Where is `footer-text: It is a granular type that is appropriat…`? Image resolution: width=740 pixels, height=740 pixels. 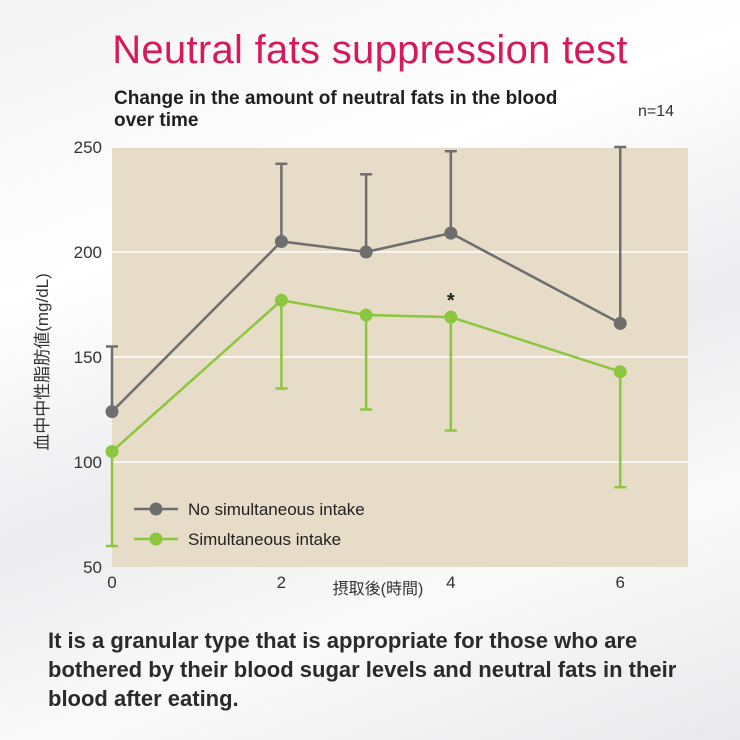 footer-text: It is a granular type that is appropriat… is located at coordinates (362, 669).